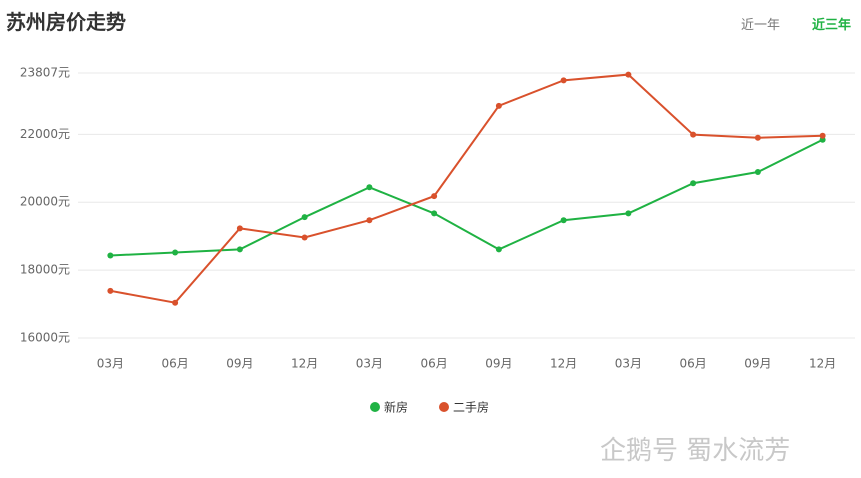  Describe the element at coordinates (45, 73) in the screenshot. I see `y-tick-label: 23807元` at that location.